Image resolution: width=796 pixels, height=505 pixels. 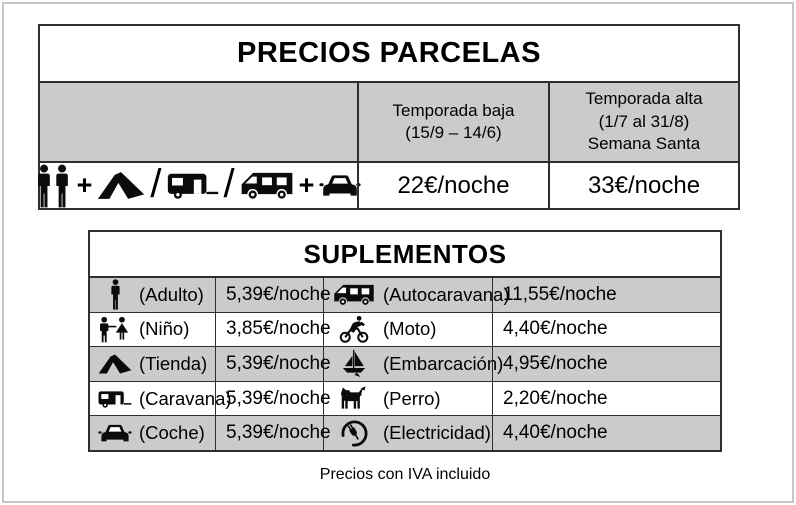 I want to click on item-price: 3,85€/noche, so click(x=273, y=329).